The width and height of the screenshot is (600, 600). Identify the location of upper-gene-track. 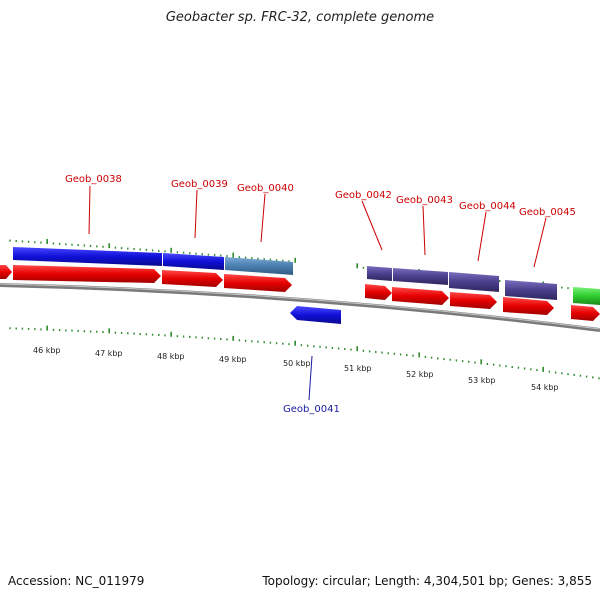
(306, 276).